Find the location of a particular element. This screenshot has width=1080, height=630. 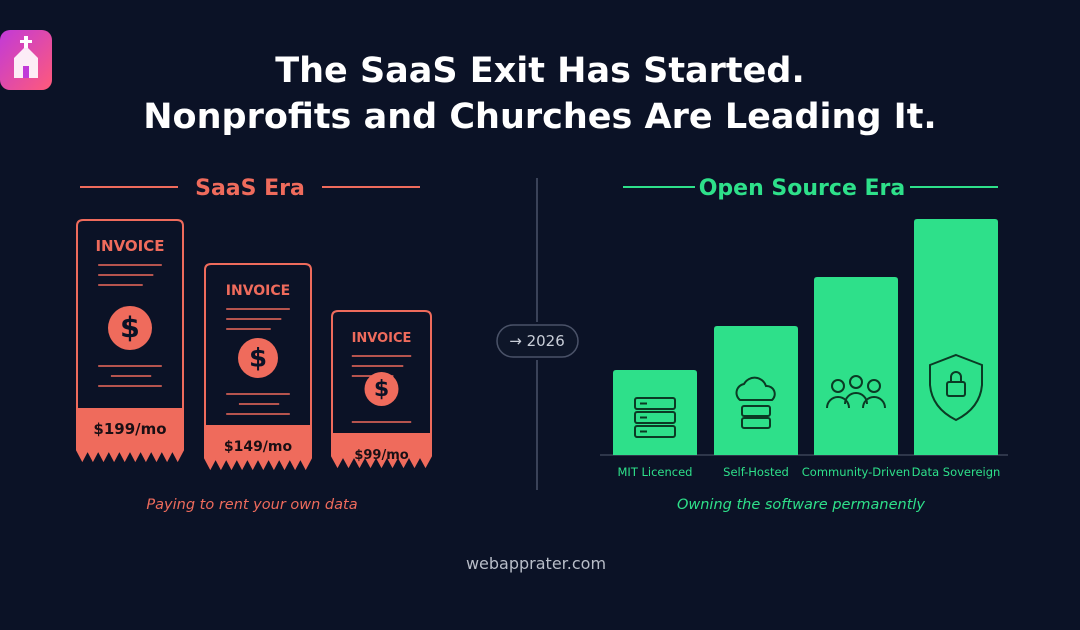

footer-site: webapprater.com is located at coordinates (536, 563).